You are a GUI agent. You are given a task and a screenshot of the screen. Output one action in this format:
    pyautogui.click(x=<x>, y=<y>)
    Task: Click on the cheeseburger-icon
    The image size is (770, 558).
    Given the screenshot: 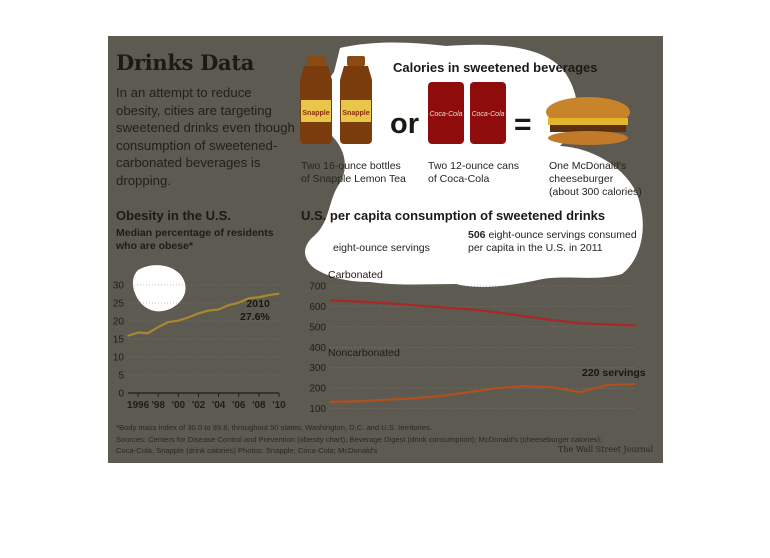 What is the action you would take?
    pyautogui.click(x=588, y=121)
    